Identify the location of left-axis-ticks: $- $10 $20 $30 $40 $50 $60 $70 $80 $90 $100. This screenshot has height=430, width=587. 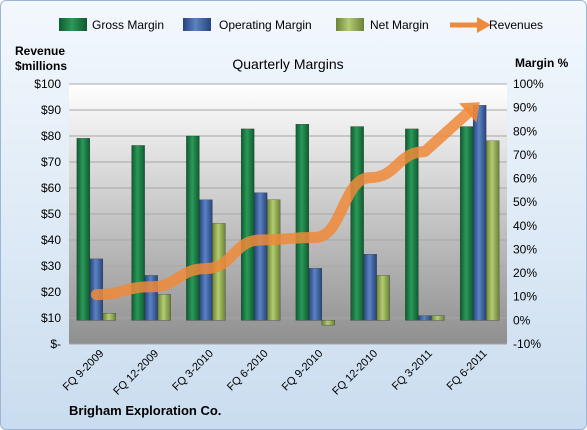
(47, 214).